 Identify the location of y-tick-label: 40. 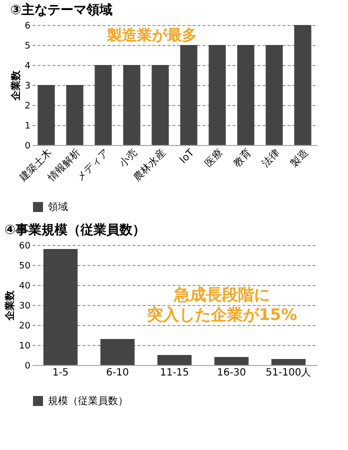
(25, 287).